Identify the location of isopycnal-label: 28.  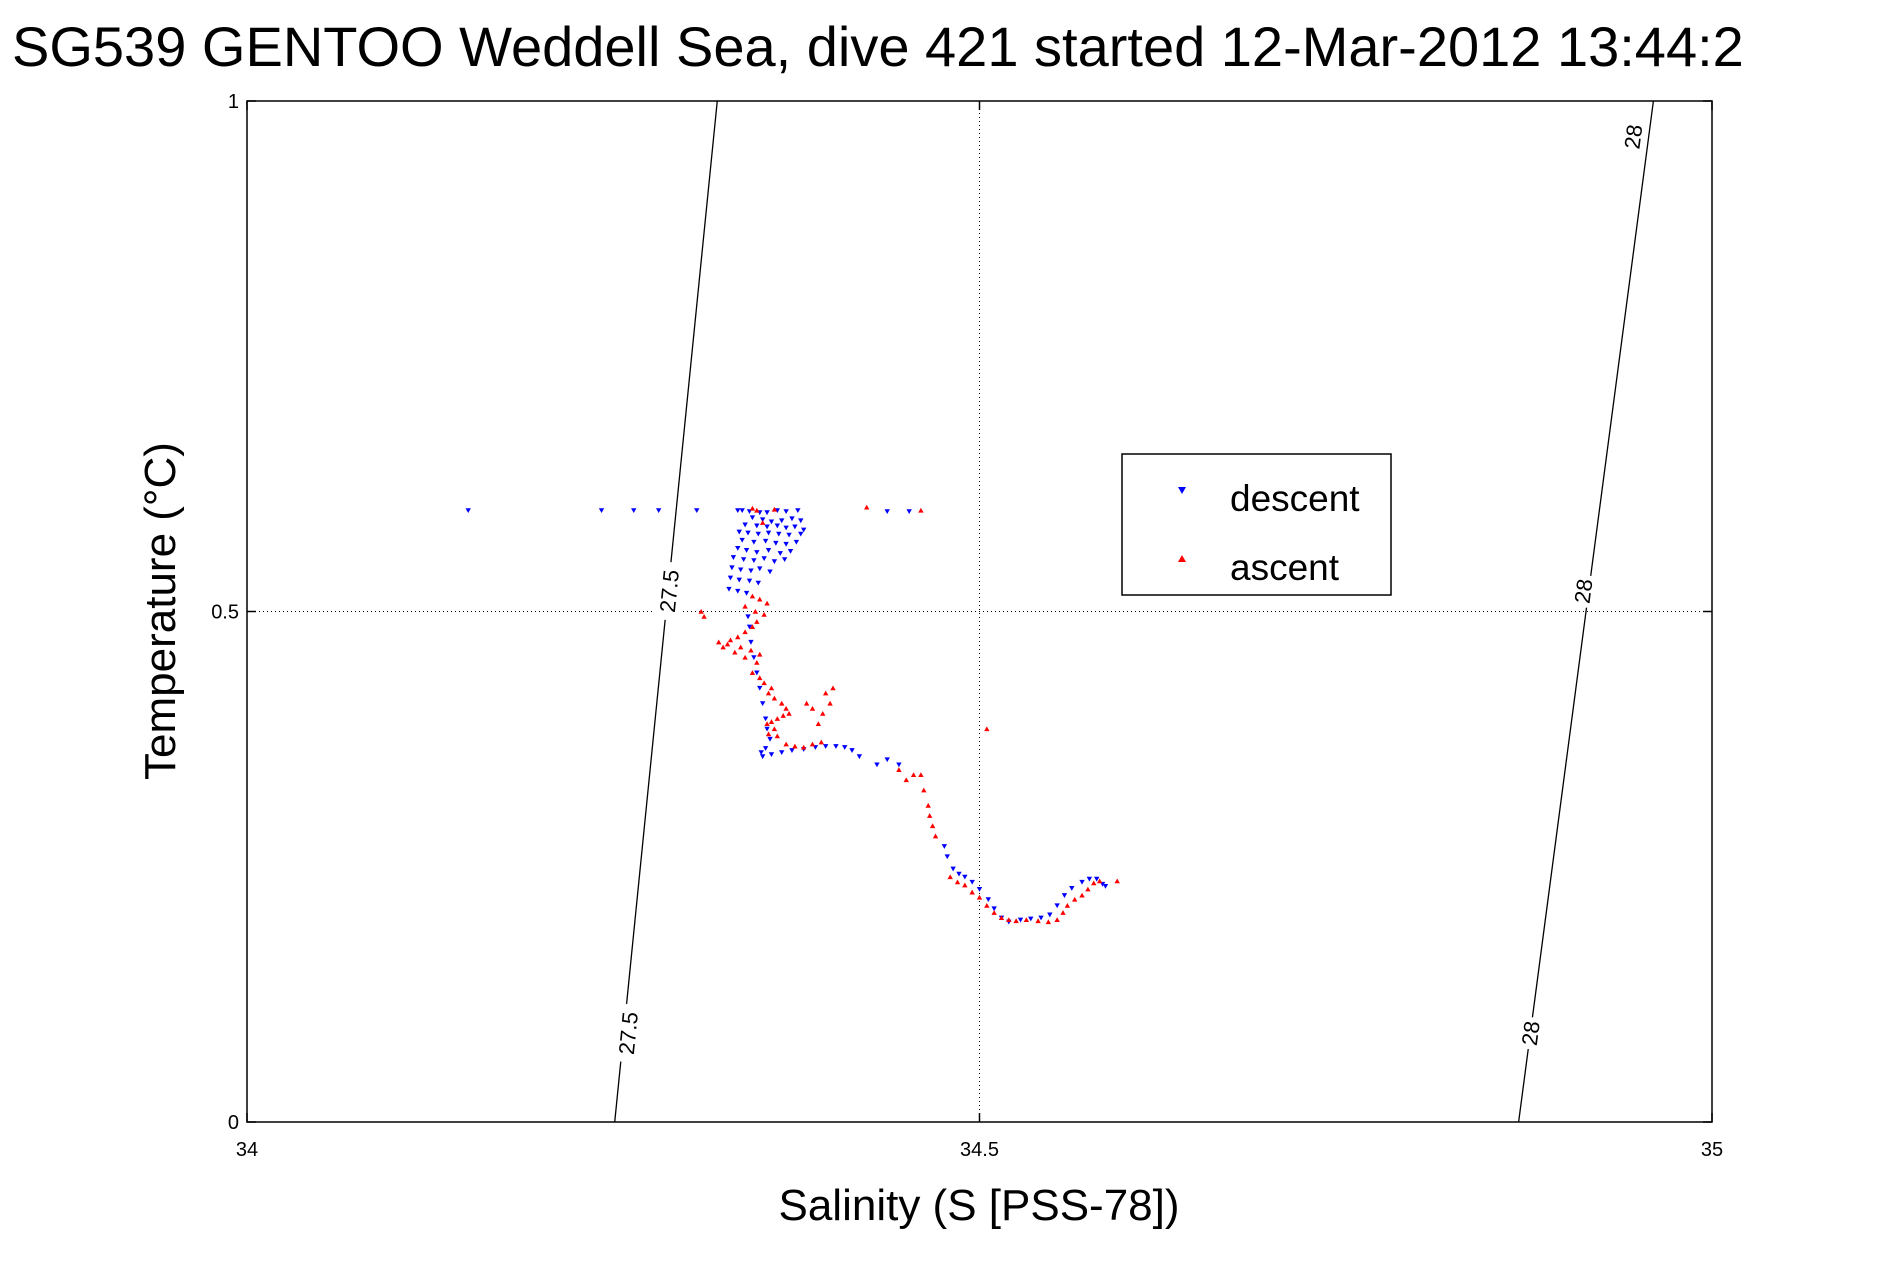
(1531, 1033).